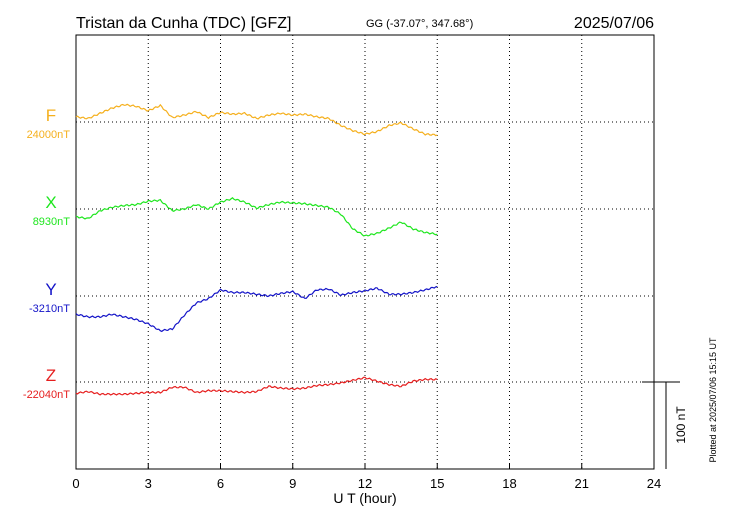 The image size is (730, 520). Describe the element at coordinates (46, 395) in the screenshot. I see `series-baseline-Z: -22040nT` at that location.